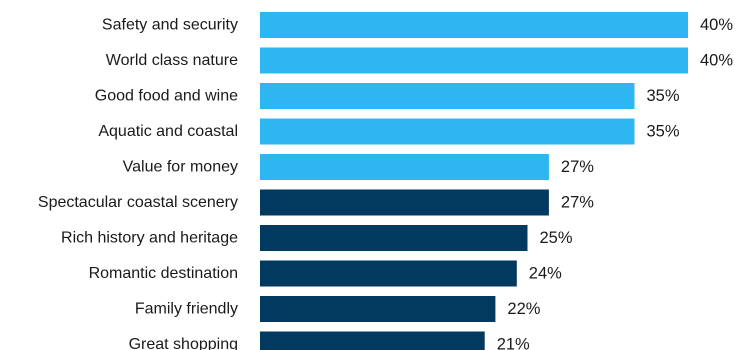  I want to click on category-label: Romantic destination, so click(163, 273).